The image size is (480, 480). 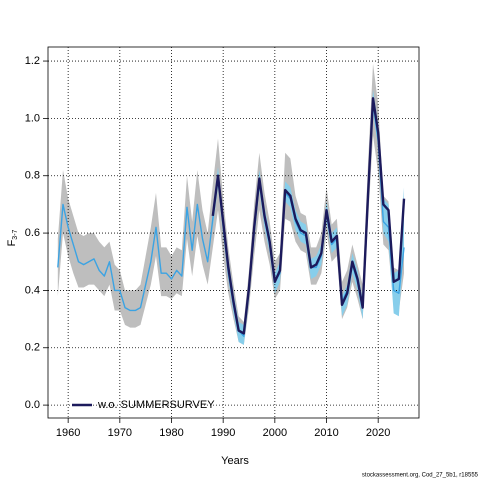 What do you see at coordinates (32, 233) in the screenshot?
I see `y-tick-label: 0.6` at bounding box center [32, 233].